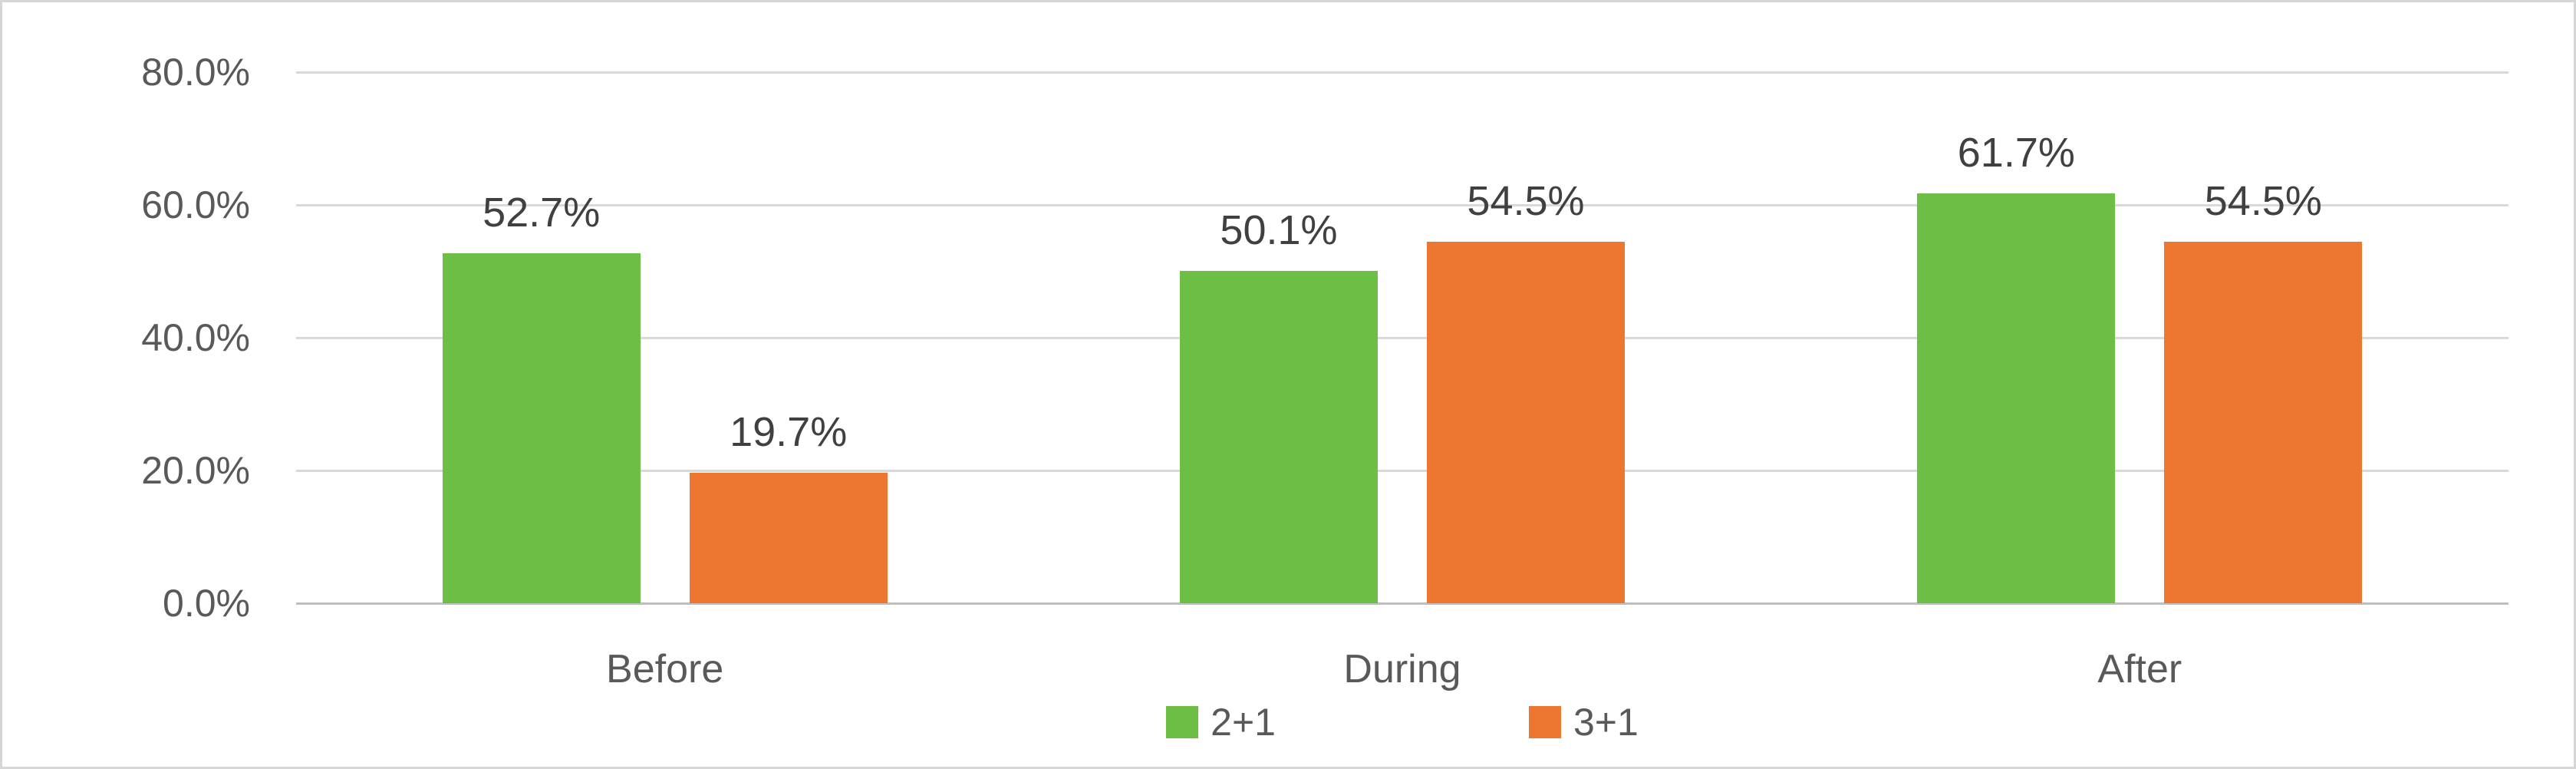 This screenshot has height=769, width=2576. Describe the element at coordinates (2139, 669) in the screenshot. I see `x-axis-category-label: After` at that location.